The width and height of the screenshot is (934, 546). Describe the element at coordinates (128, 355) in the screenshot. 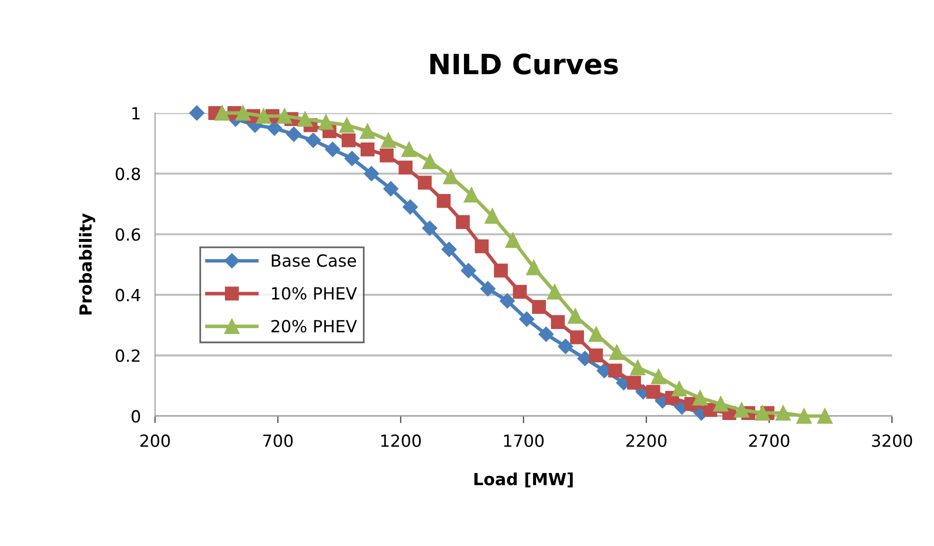

I see `y-tick-label: 0.2` at that location.